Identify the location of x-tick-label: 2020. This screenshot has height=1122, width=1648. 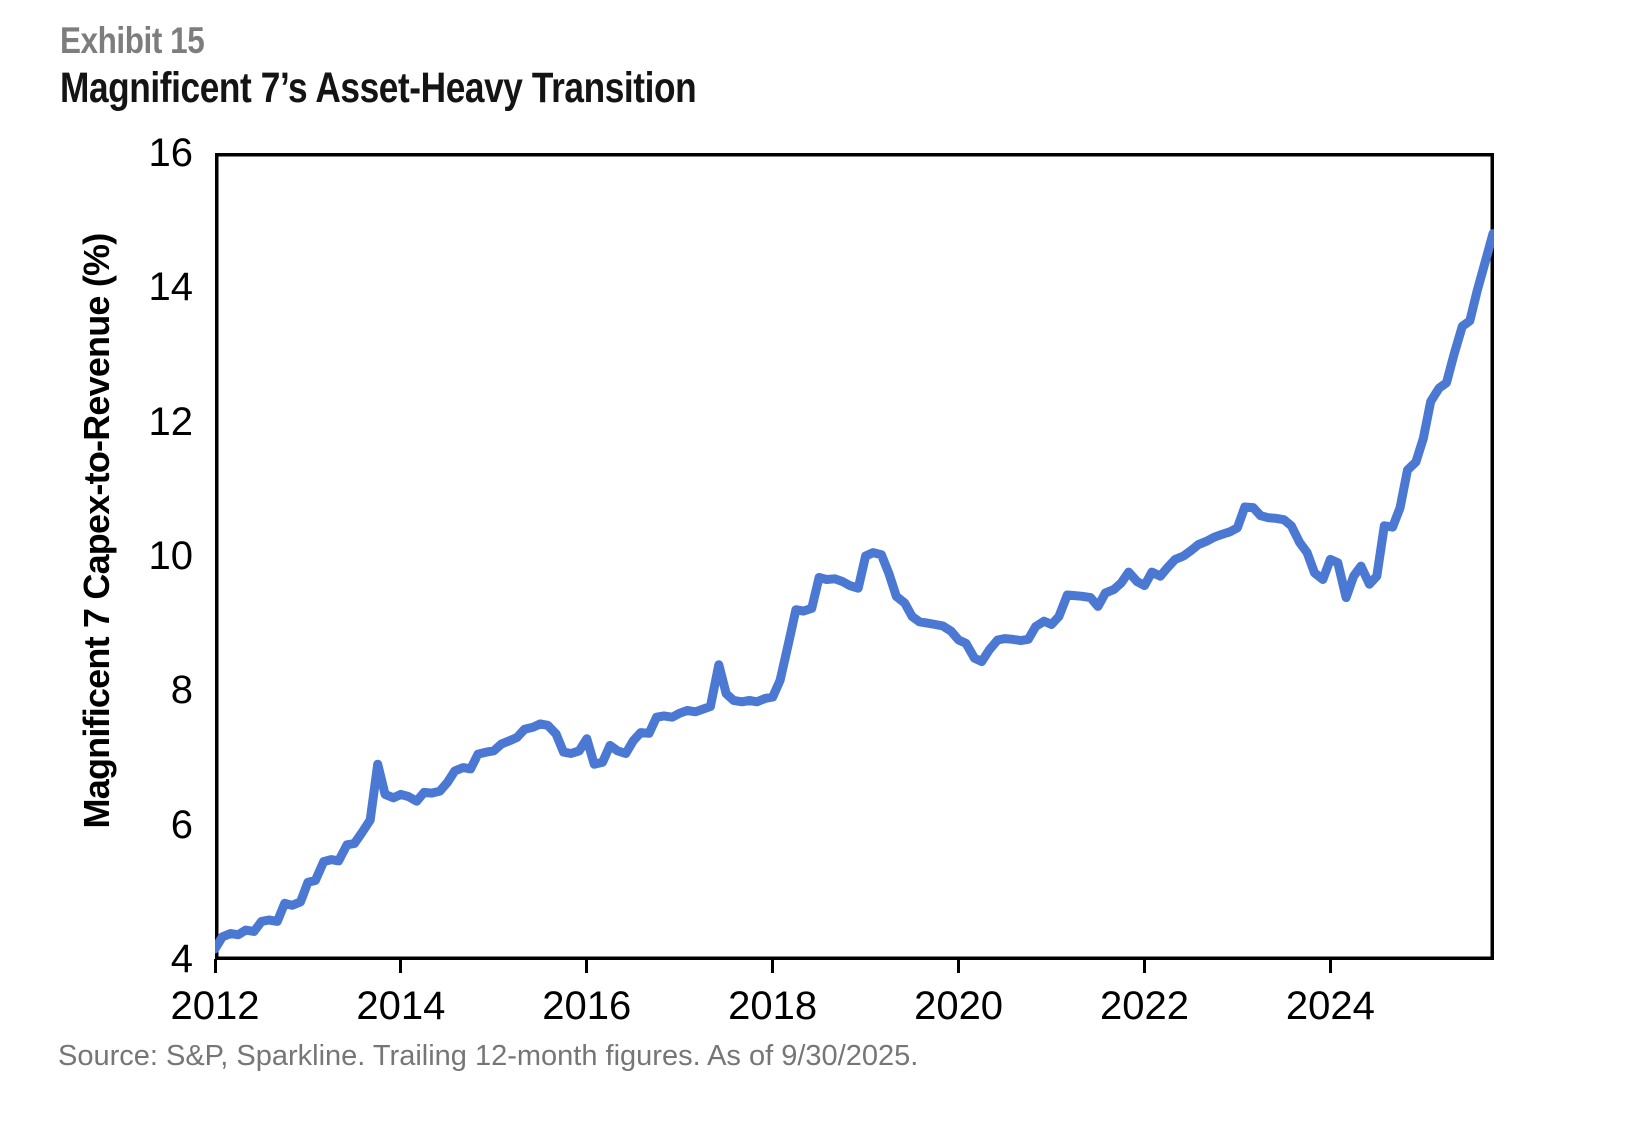
(959, 1006).